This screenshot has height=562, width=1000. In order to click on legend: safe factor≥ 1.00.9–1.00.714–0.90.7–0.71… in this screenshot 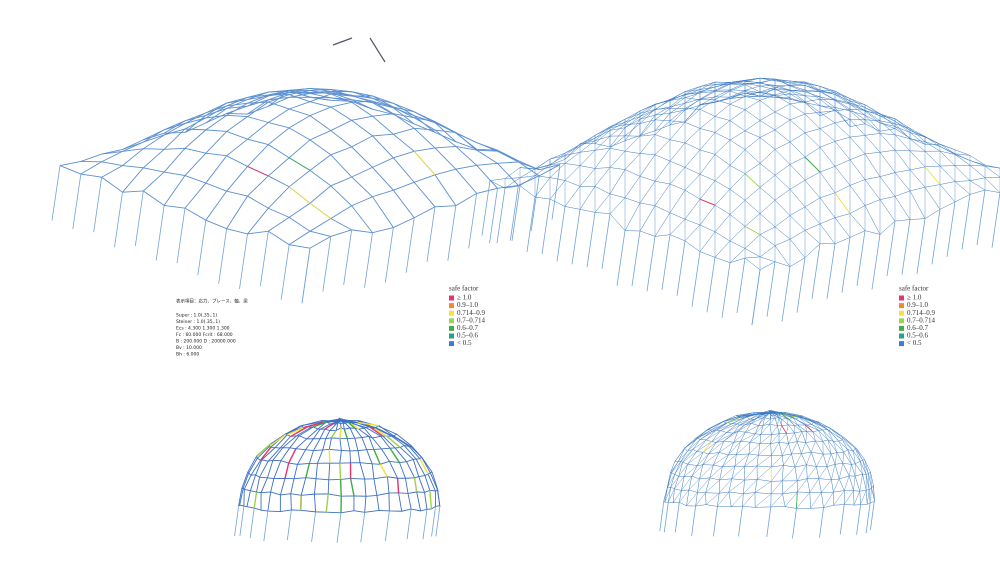, I will do `click(467, 316)`.